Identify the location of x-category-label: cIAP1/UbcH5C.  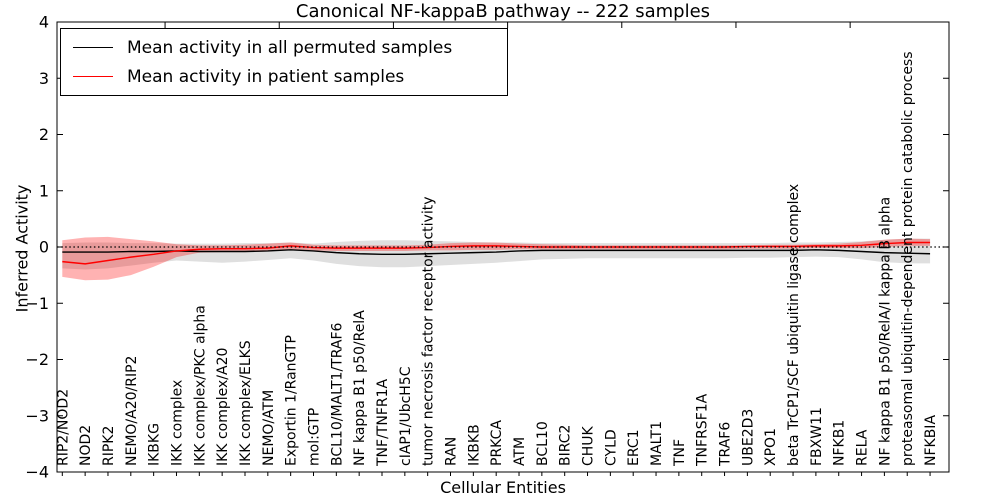
(406, 416).